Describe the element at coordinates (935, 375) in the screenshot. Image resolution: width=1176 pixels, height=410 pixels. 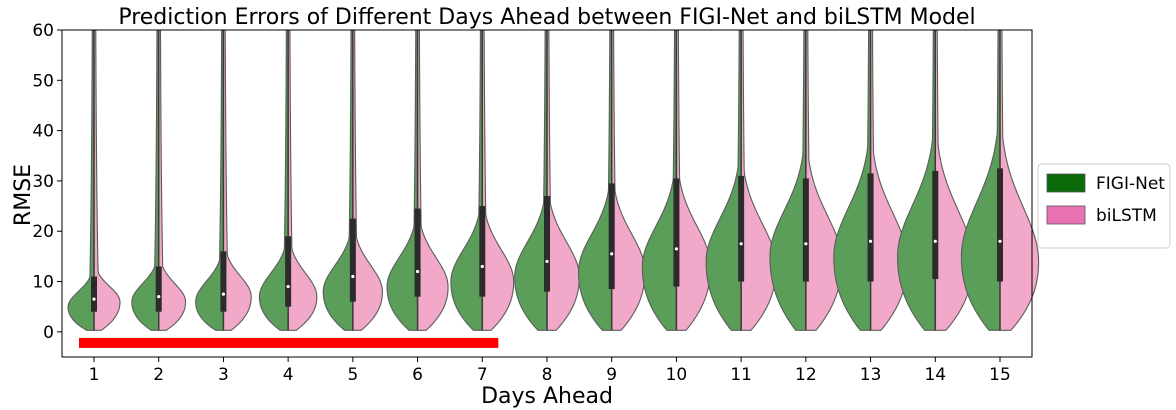
I see `x-tick-label-14: 14` at that location.